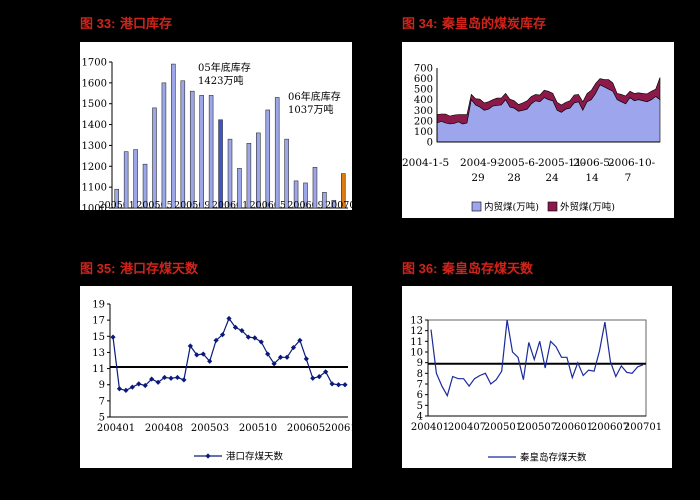 The image size is (700, 500). What do you see at coordinates (314, 96) in the screenshot?
I see `annotation-2006-line1: 06年底库存` at bounding box center [314, 96].